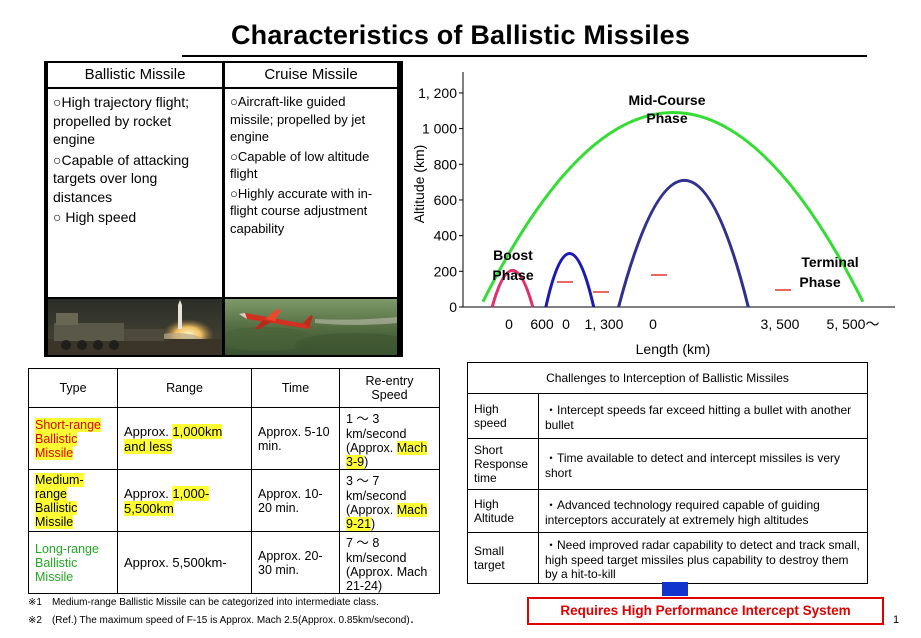 Image resolution: width=921 pixels, height=638 pixels. What do you see at coordinates (67, 562) in the screenshot?
I see `type-long-range: Long-range Ballistic Missile` at bounding box center [67, 562].